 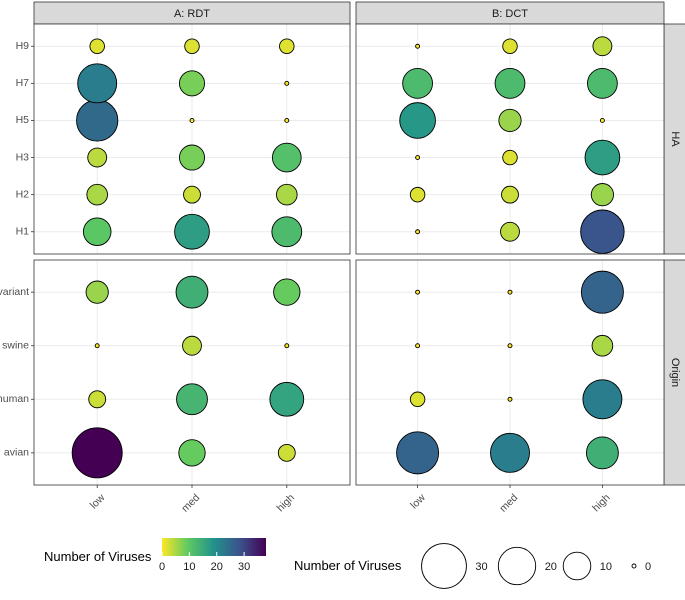 I want to click on y-tick-label-h7: H7, so click(x=23, y=83).